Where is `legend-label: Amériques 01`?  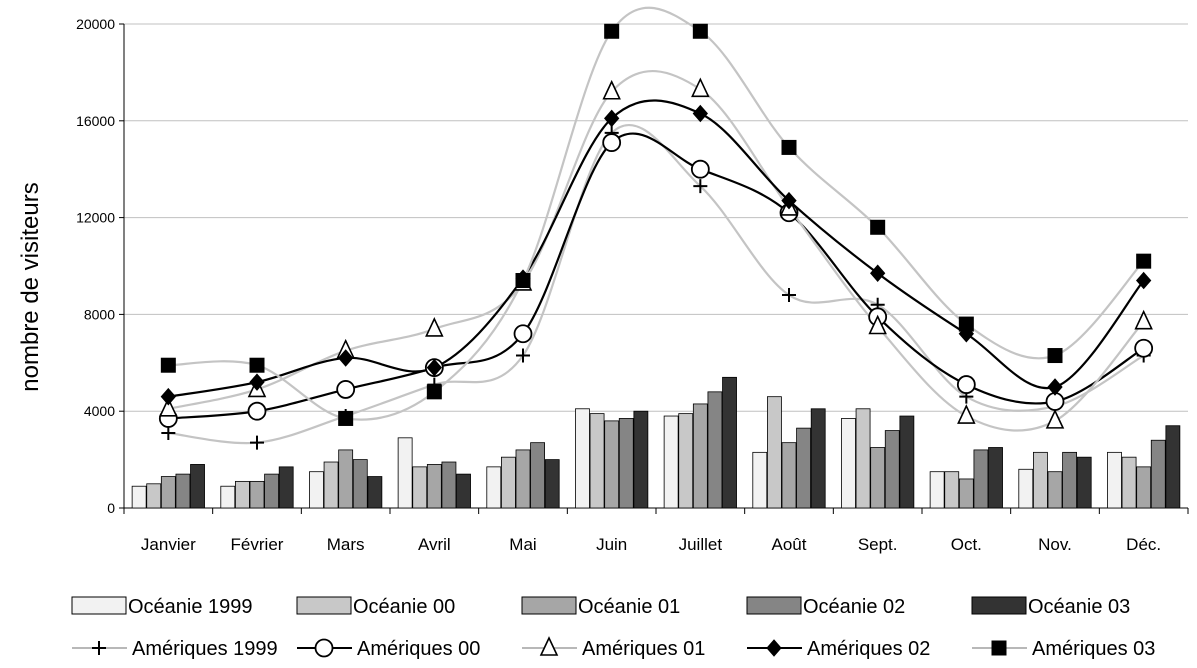 legend-label: Amériques 01 is located at coordinates (643, 649).